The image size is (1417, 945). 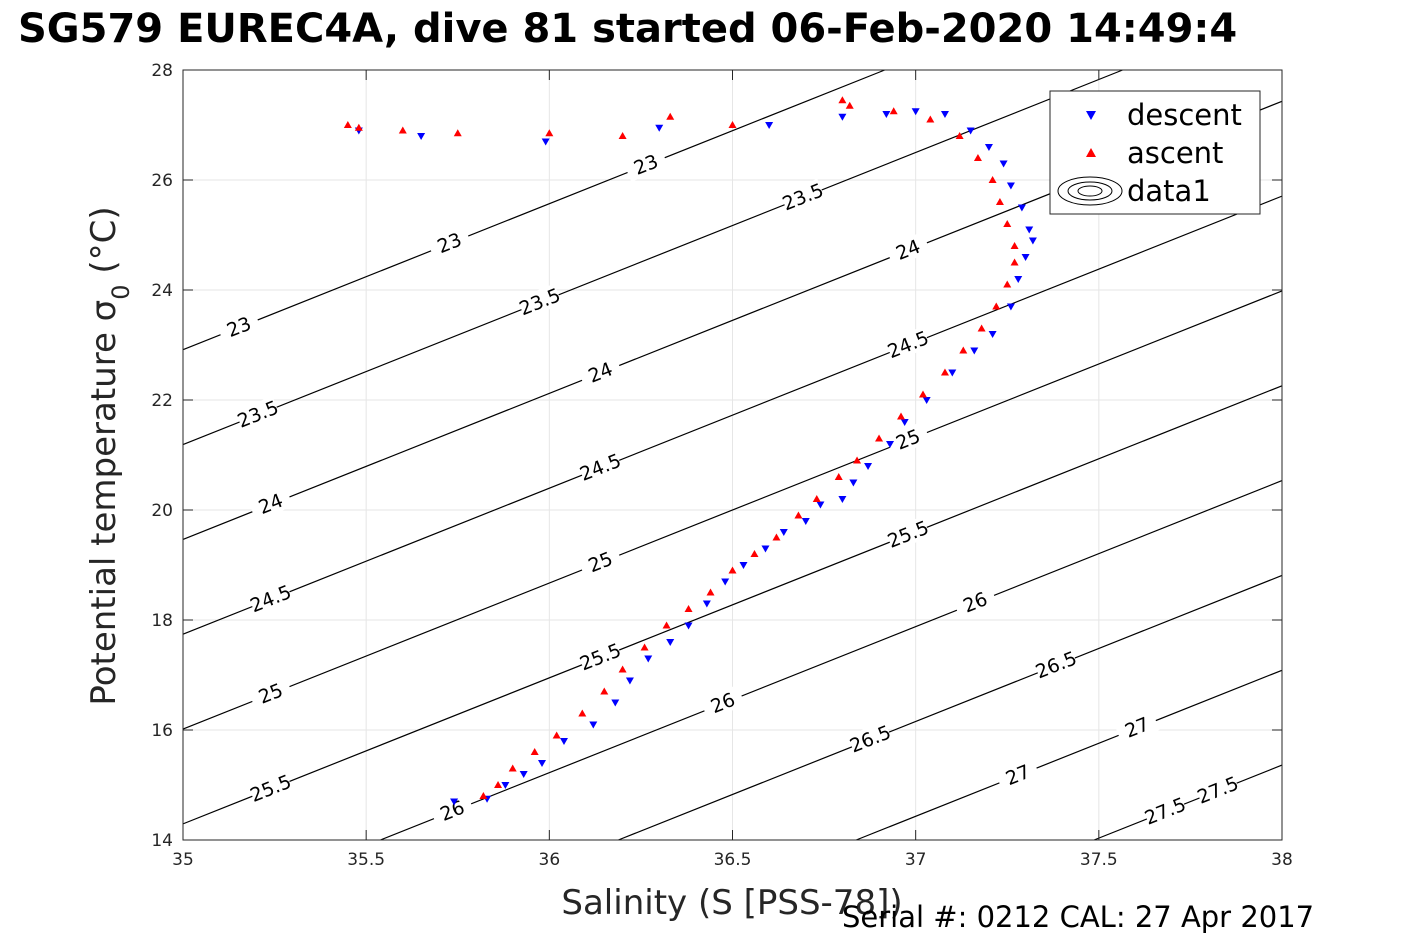 What do you see at coordinates (1090, 191) in the screenshot?
I see `legend-contour-icon` at bounding box center [1090, 191].